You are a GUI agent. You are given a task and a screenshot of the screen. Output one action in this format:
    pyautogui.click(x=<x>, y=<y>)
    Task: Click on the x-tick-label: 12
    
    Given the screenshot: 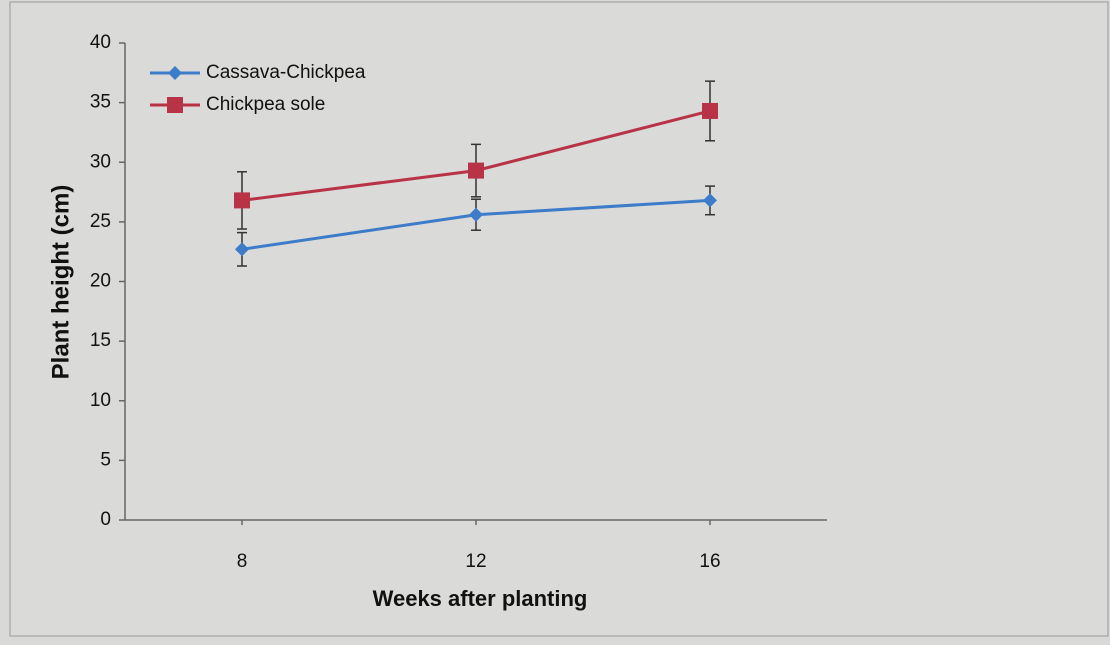 What is the action you would take?
    pyautogui.click(x=475, y=561)
    